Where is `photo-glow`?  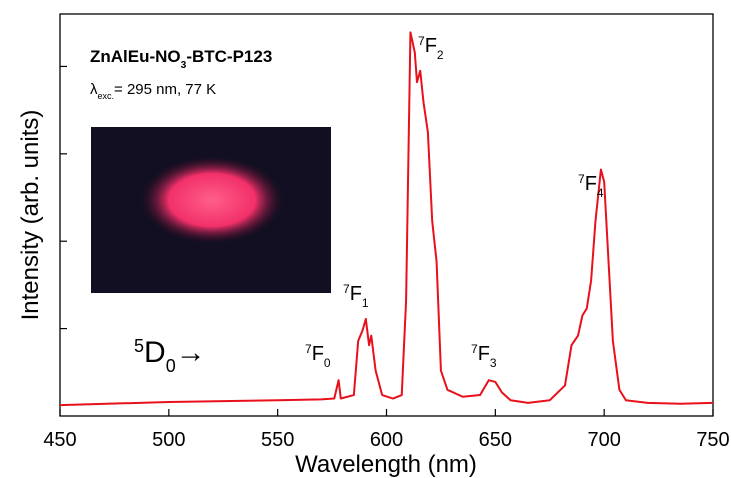
photo-glow is located at coordinates (212, 200).